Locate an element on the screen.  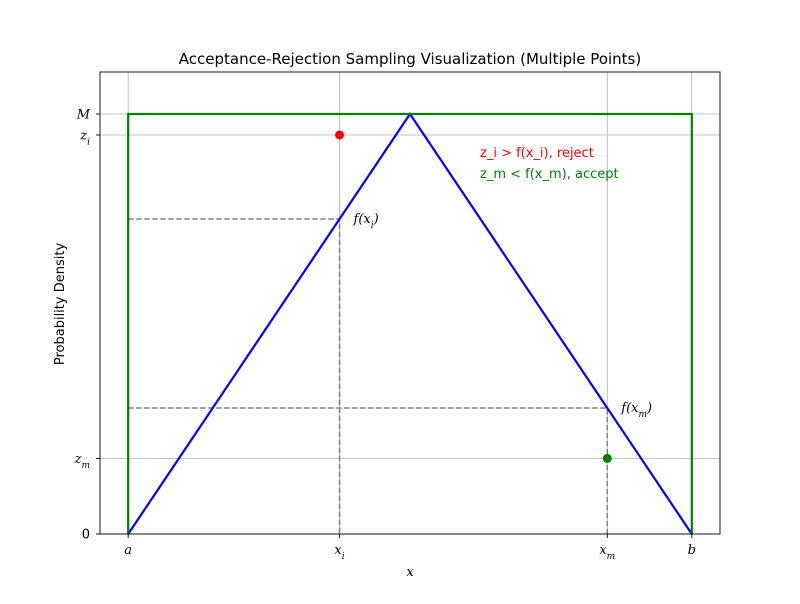
x-axis-label: x is located at coordinates (410, 572).